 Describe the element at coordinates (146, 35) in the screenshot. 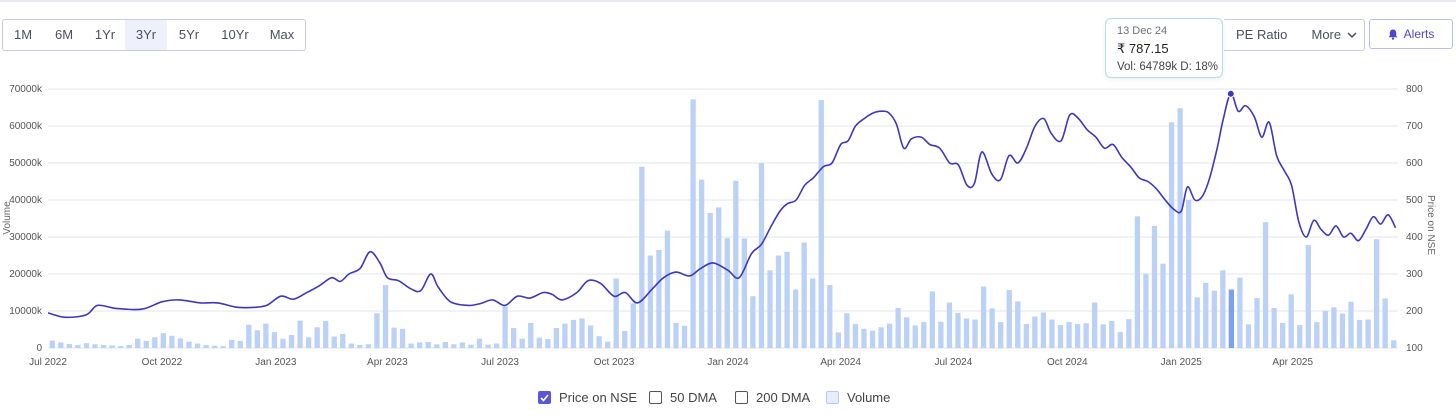

I see `range-button-3yr: 3Yr` at that location.